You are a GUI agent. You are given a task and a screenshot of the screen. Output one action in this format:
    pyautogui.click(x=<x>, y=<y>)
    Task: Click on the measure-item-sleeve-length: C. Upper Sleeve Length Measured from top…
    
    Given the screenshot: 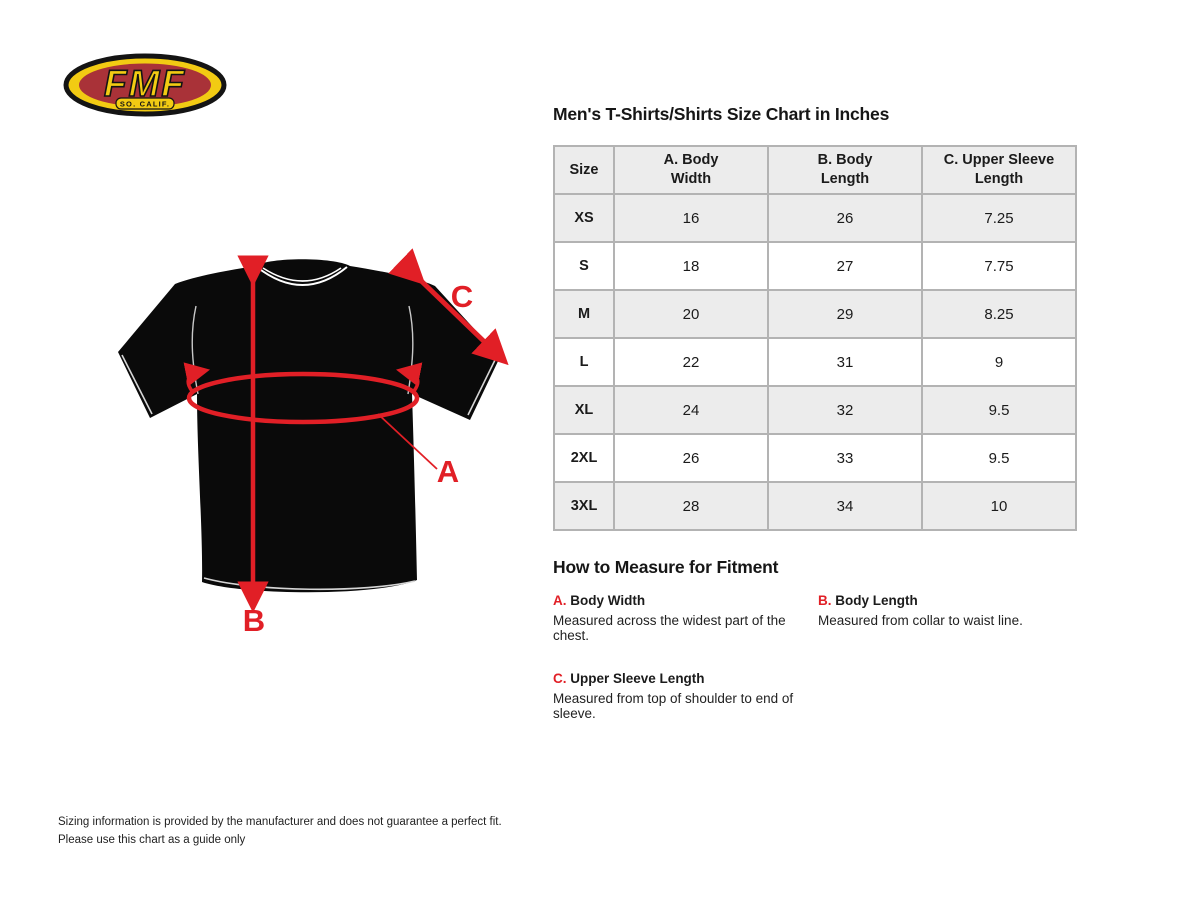 What is the action you would take?
    pyautogui.click(x=685, y=696)
    